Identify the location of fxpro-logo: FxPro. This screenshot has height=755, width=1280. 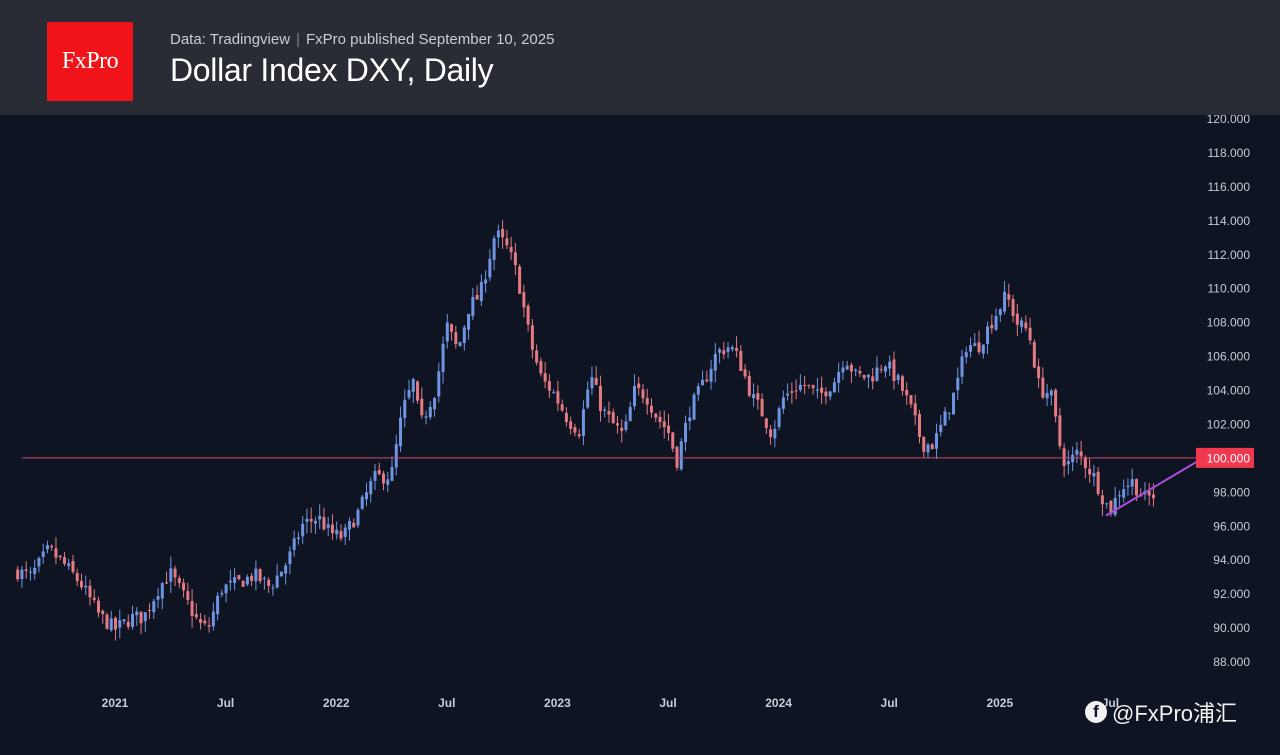
(90, 61).